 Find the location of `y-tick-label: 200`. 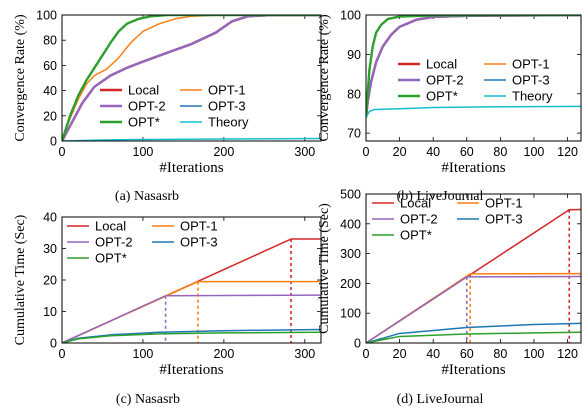

y-tick-label: 200 is located at coordinates (350, 284).